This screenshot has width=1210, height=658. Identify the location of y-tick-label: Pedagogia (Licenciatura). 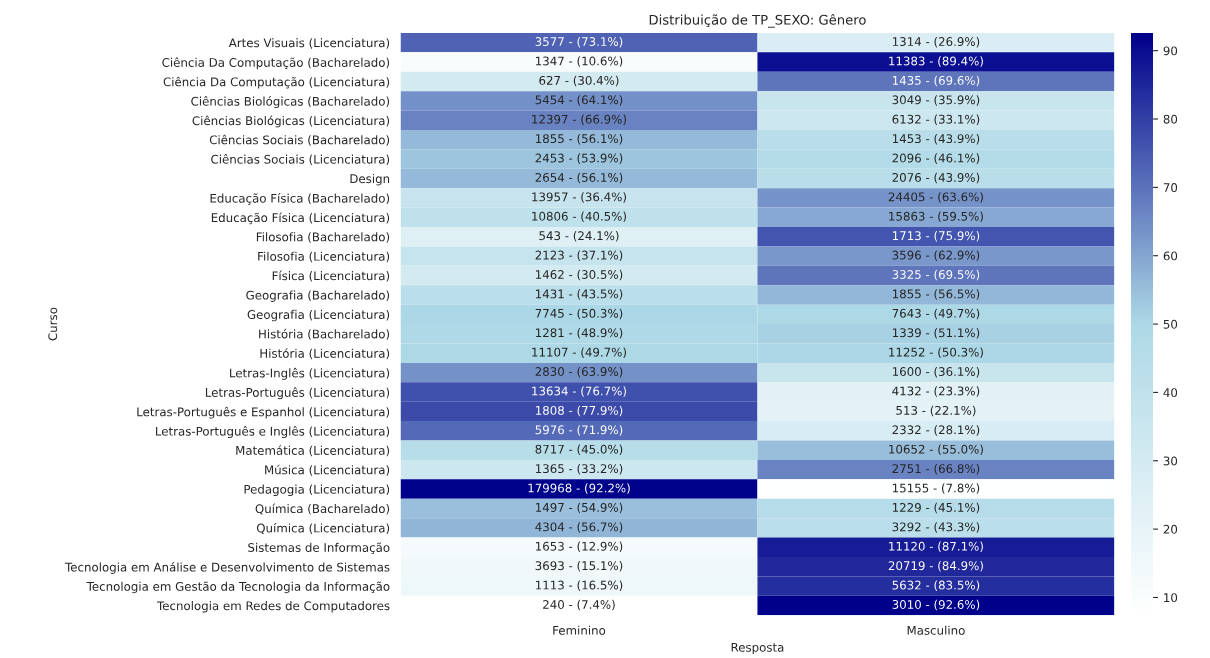
(317, 490).